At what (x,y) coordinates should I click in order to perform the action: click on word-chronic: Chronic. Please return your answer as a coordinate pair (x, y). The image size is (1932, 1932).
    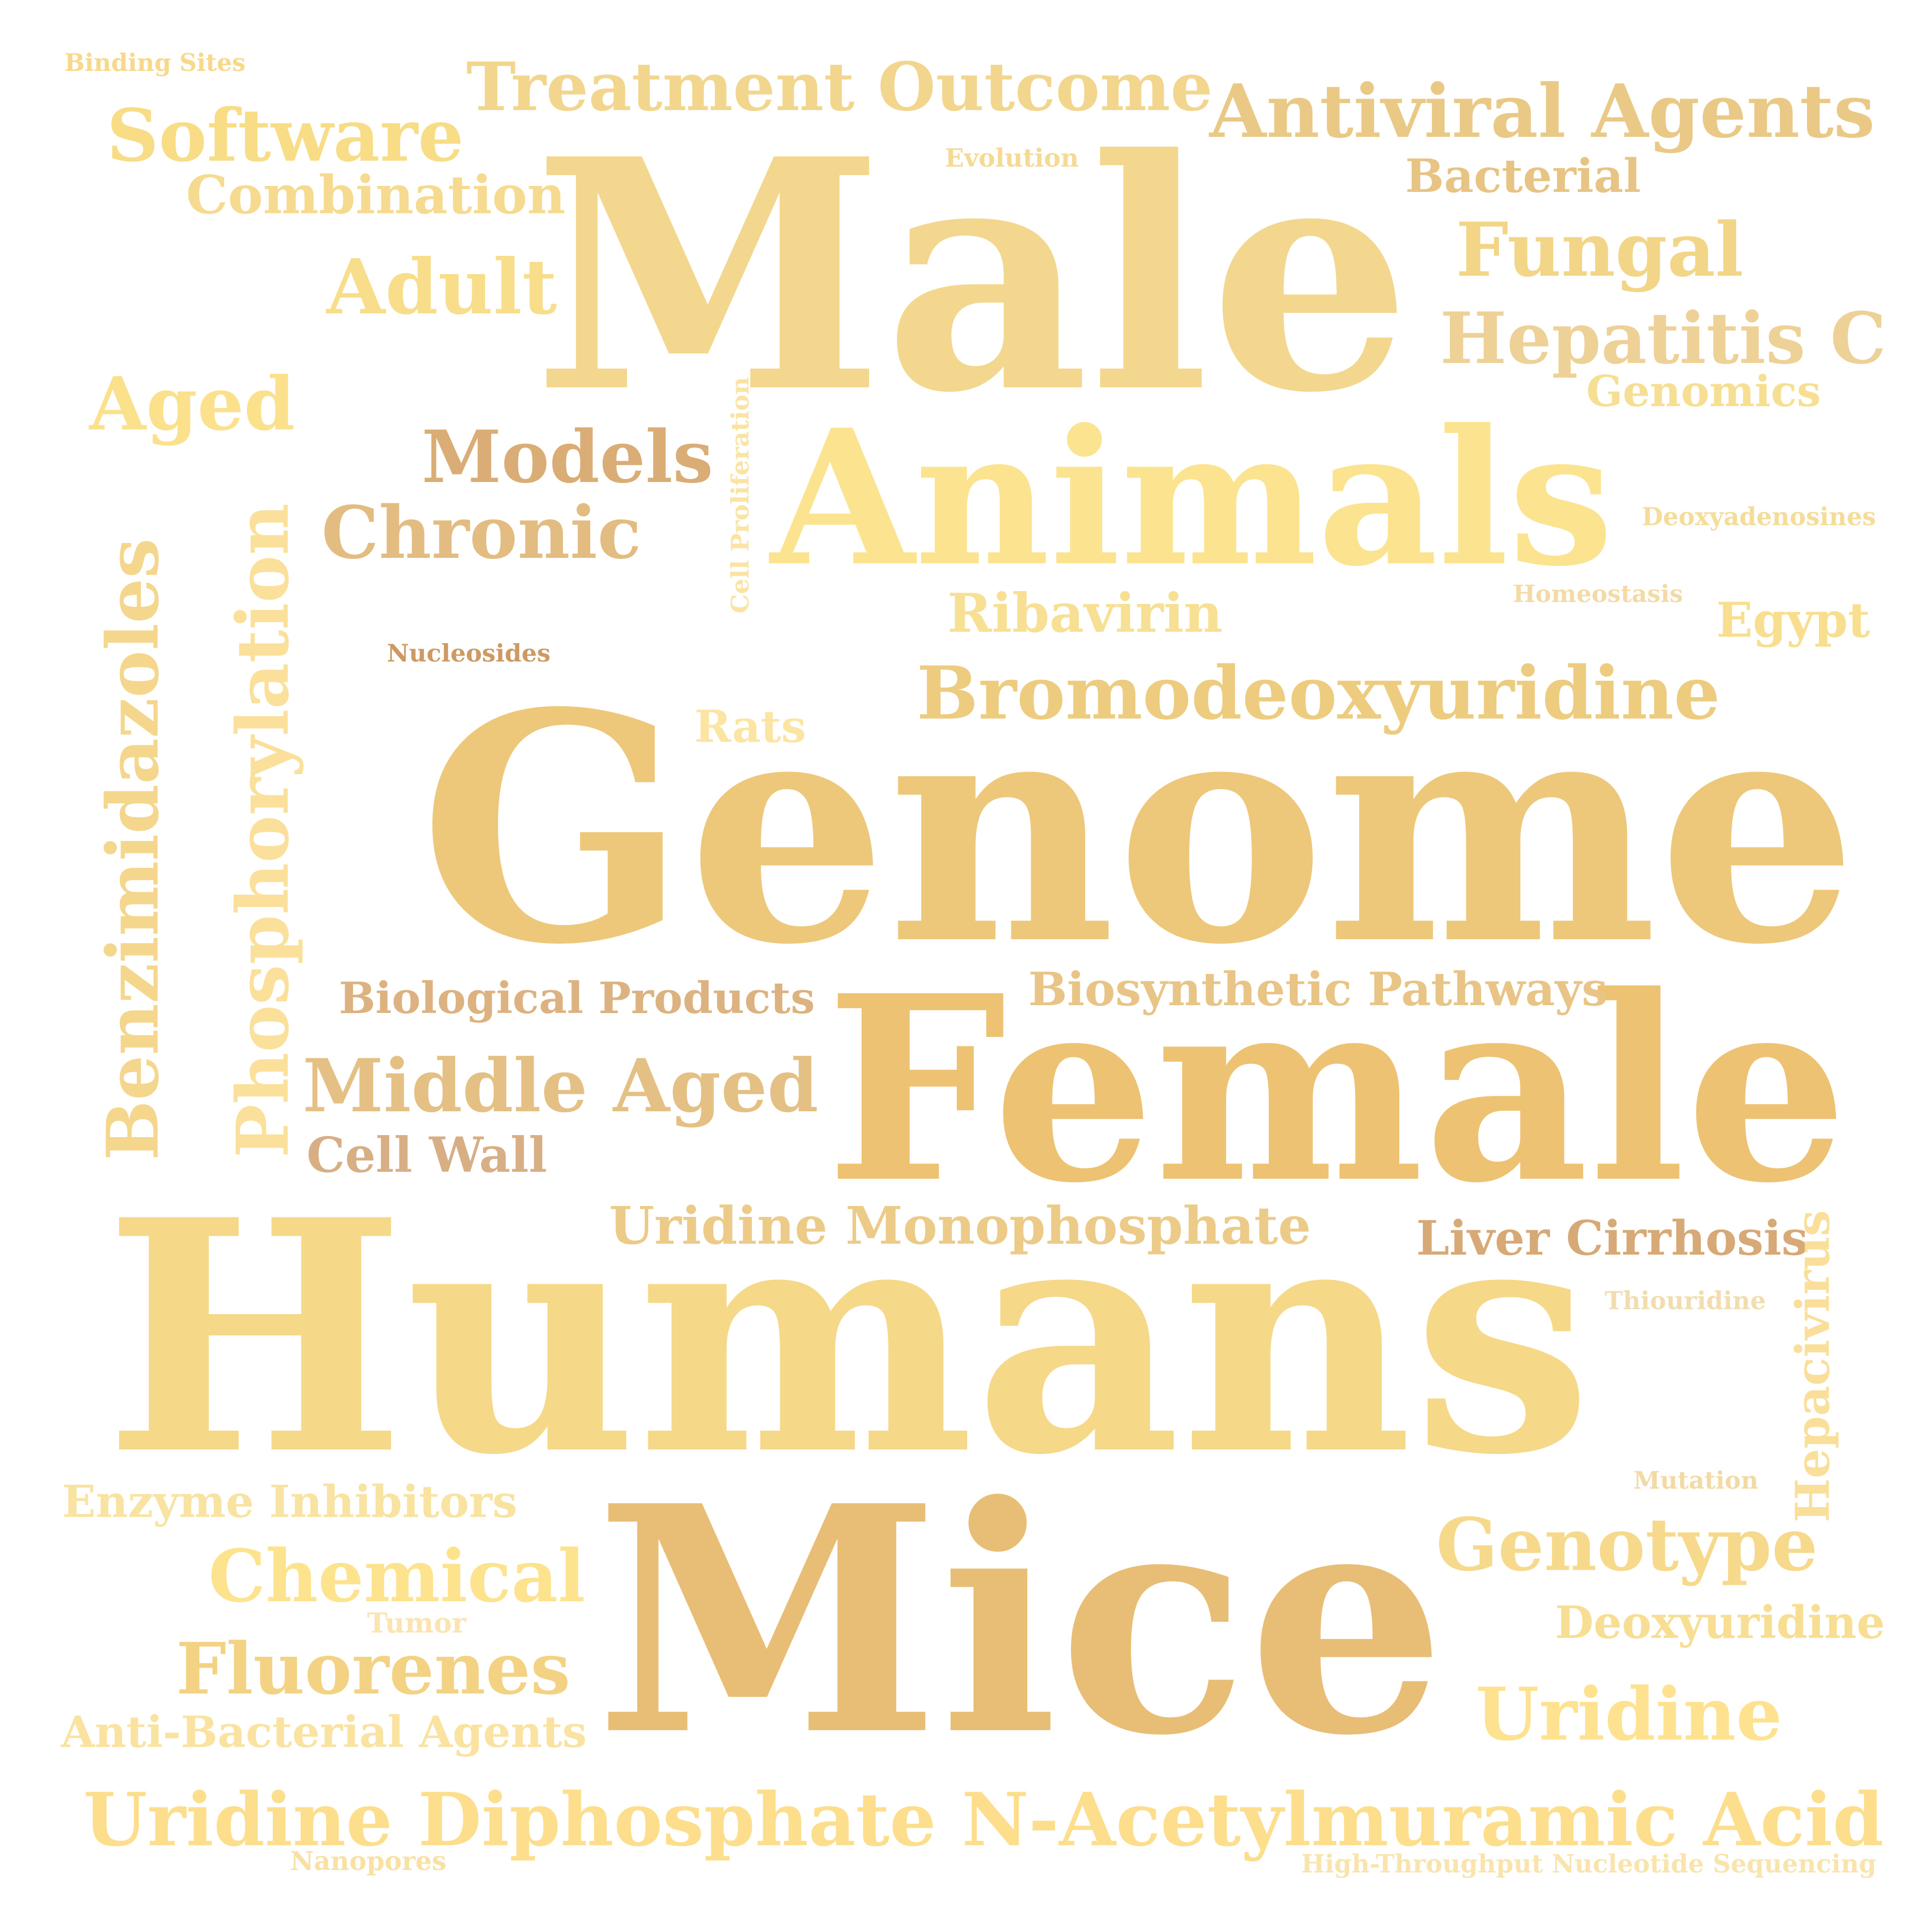
    Looking at the image, I should click on (481, 533).